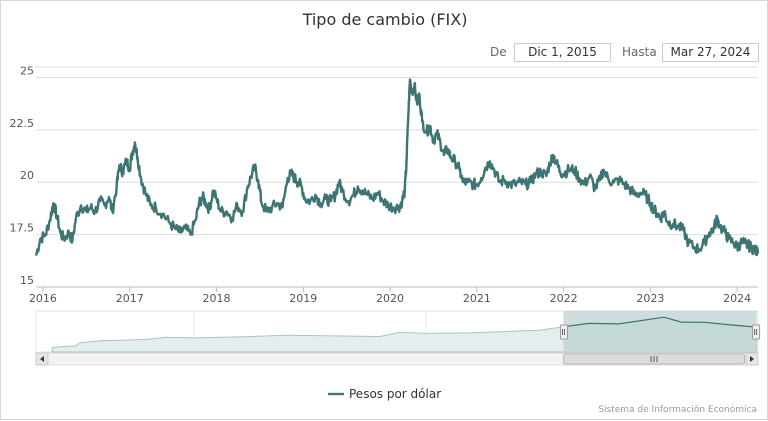 The height and width of the screenshot is (421, 768). What do you see at coordinates (27, 280) in the screenshot?
I see `y-tick-label: 15` at bounding box center [27, 280].